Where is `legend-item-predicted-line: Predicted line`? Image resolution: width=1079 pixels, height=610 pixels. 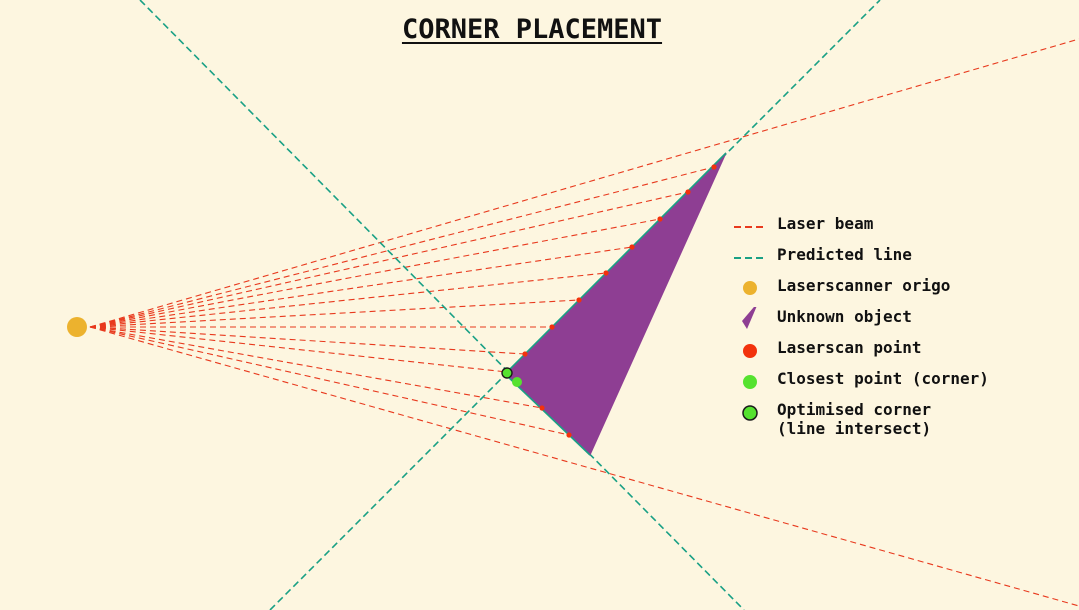
legend-item-predicted-line: Predicted line is located at coordinates (878, 260).